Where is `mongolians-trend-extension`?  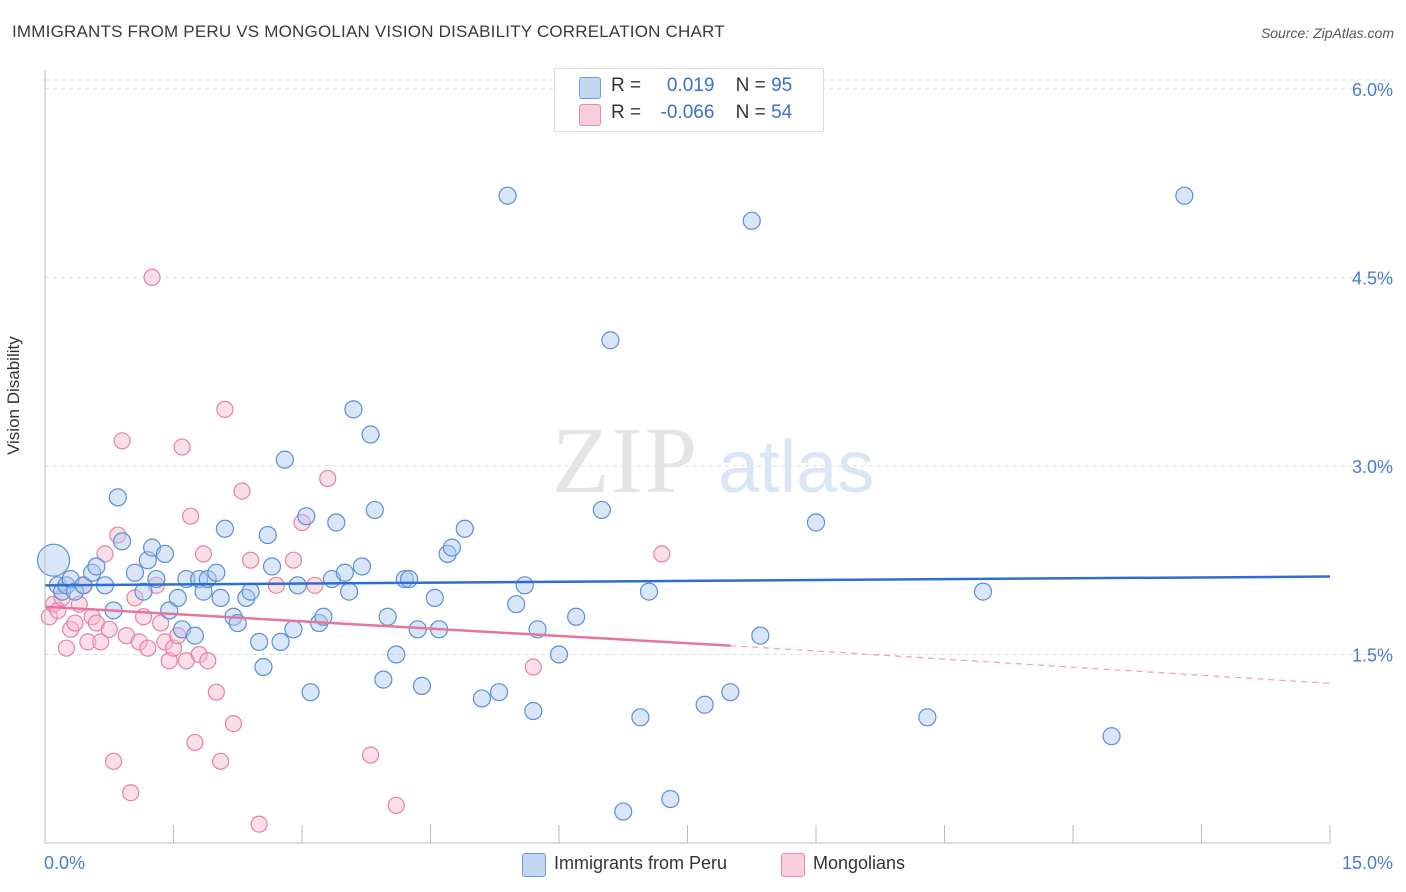
mongolians-trend-extension is located at coordinates (1030, 664).